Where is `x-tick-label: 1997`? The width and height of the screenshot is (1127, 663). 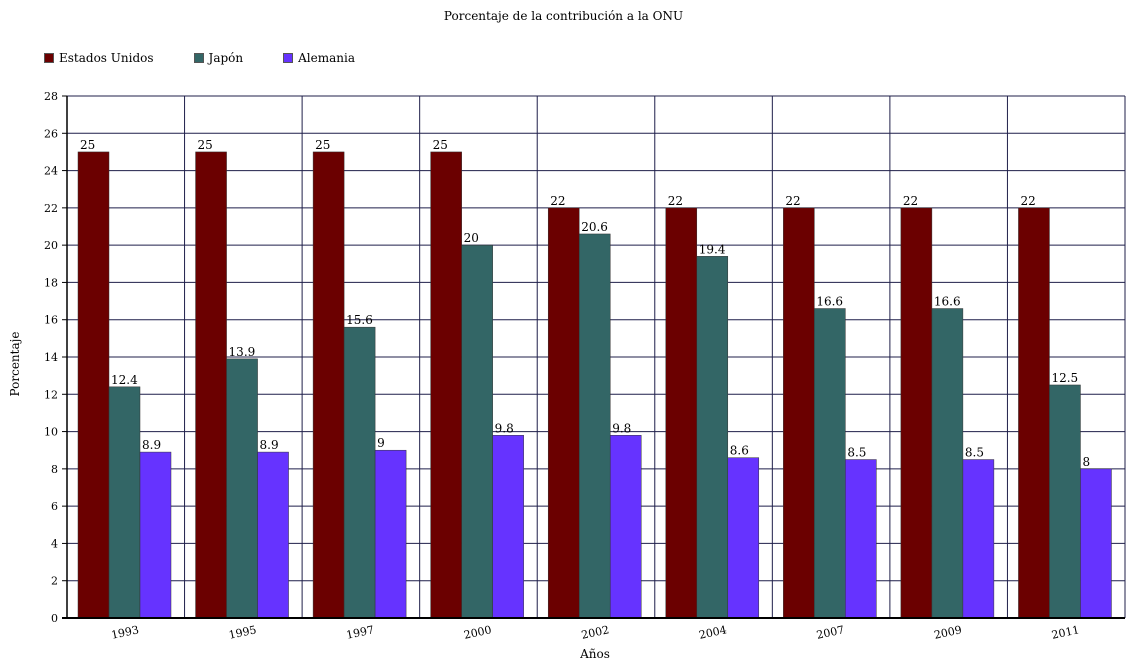
x-tick-label: 1997 is located at coordinates (360, 632).